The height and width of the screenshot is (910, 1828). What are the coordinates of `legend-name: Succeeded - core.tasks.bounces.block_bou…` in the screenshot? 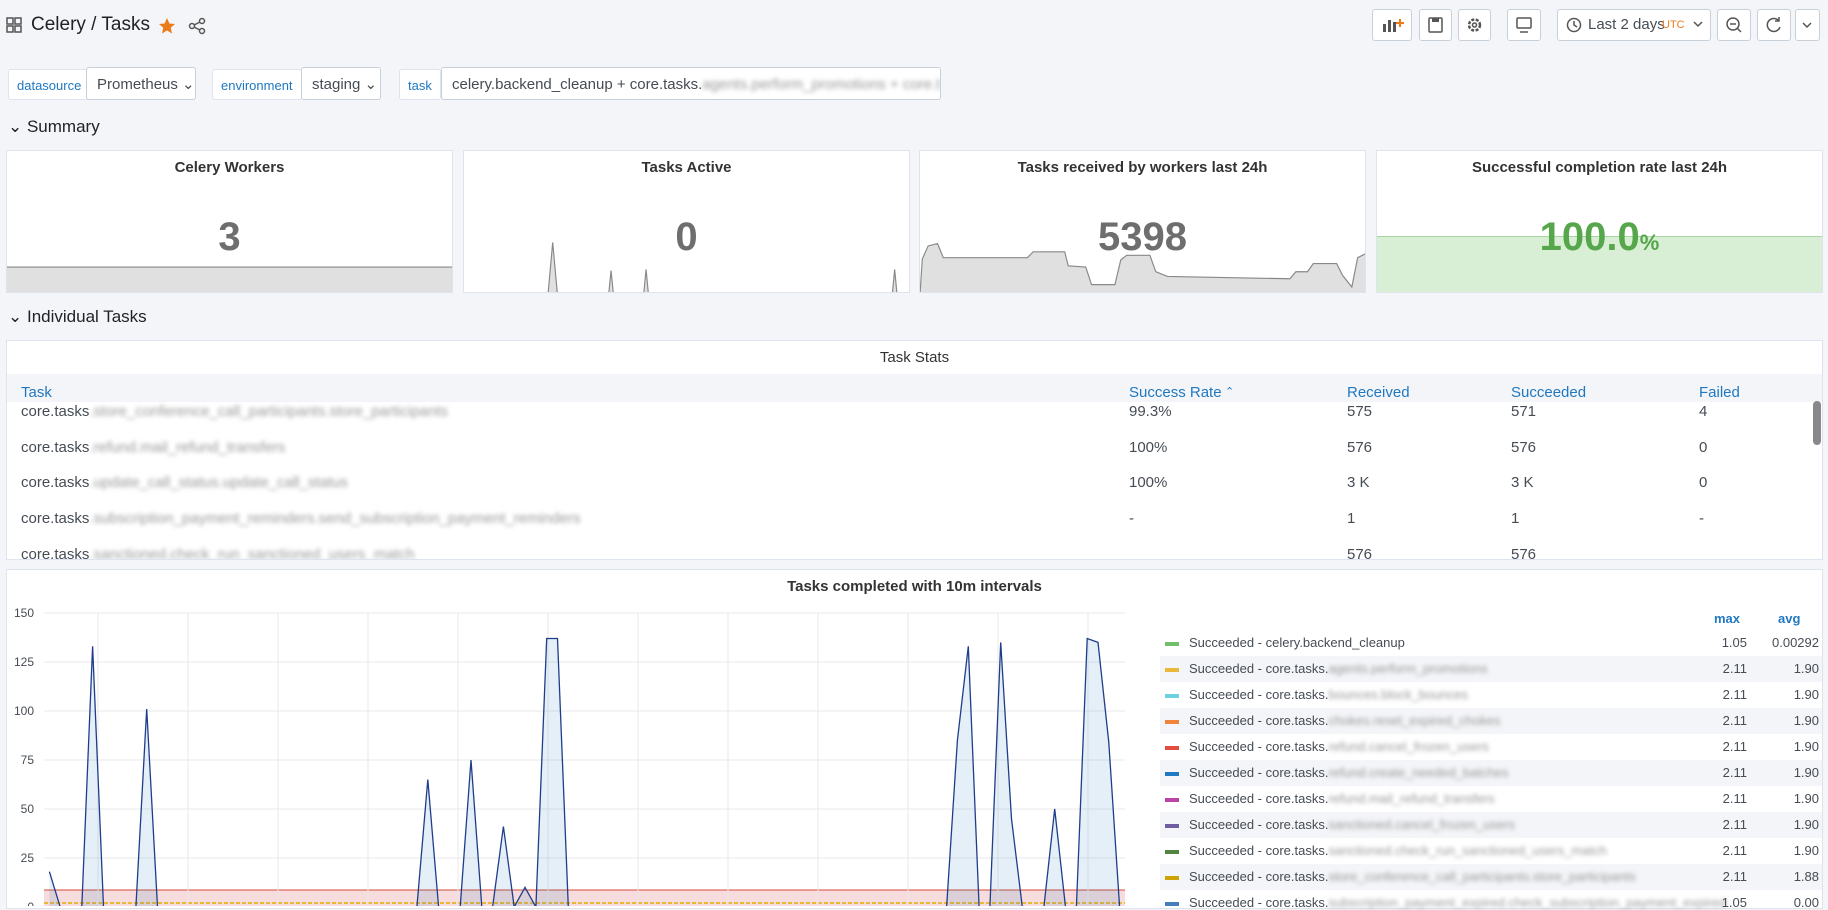 It's located at (1328, 694).